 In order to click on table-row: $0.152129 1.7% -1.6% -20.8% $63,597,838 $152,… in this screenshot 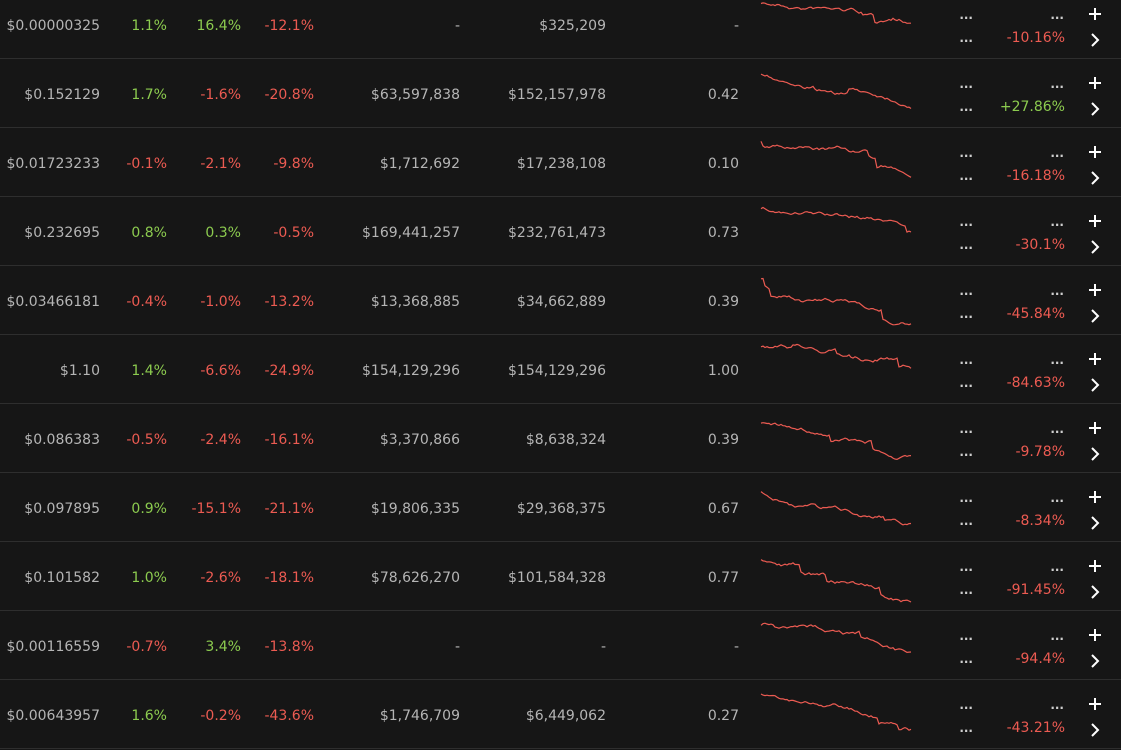, I will do `click(560, 93)`.